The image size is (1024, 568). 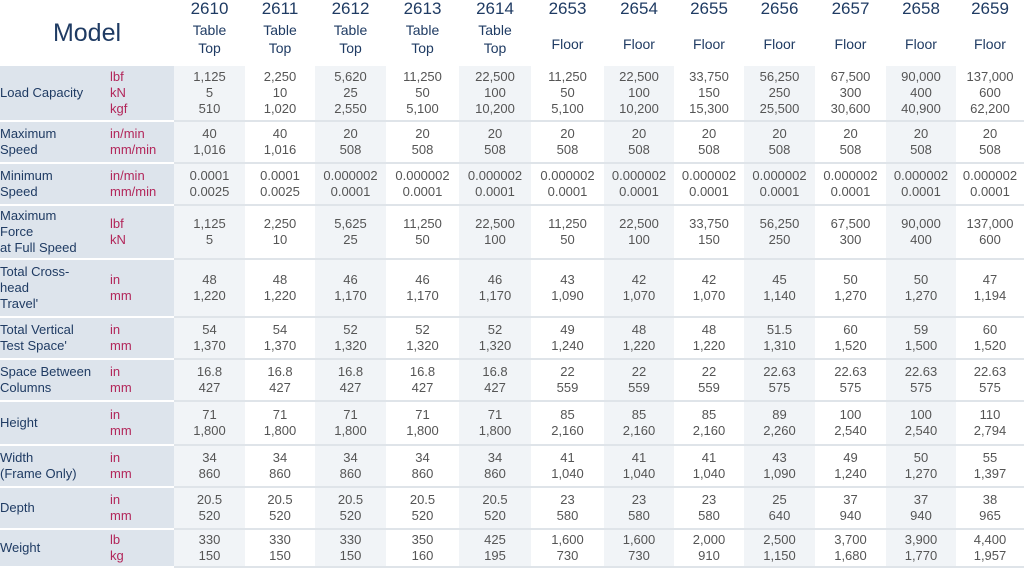 I want to click on row-label: Total Vertical Test Space', so click(x=55, y=338).